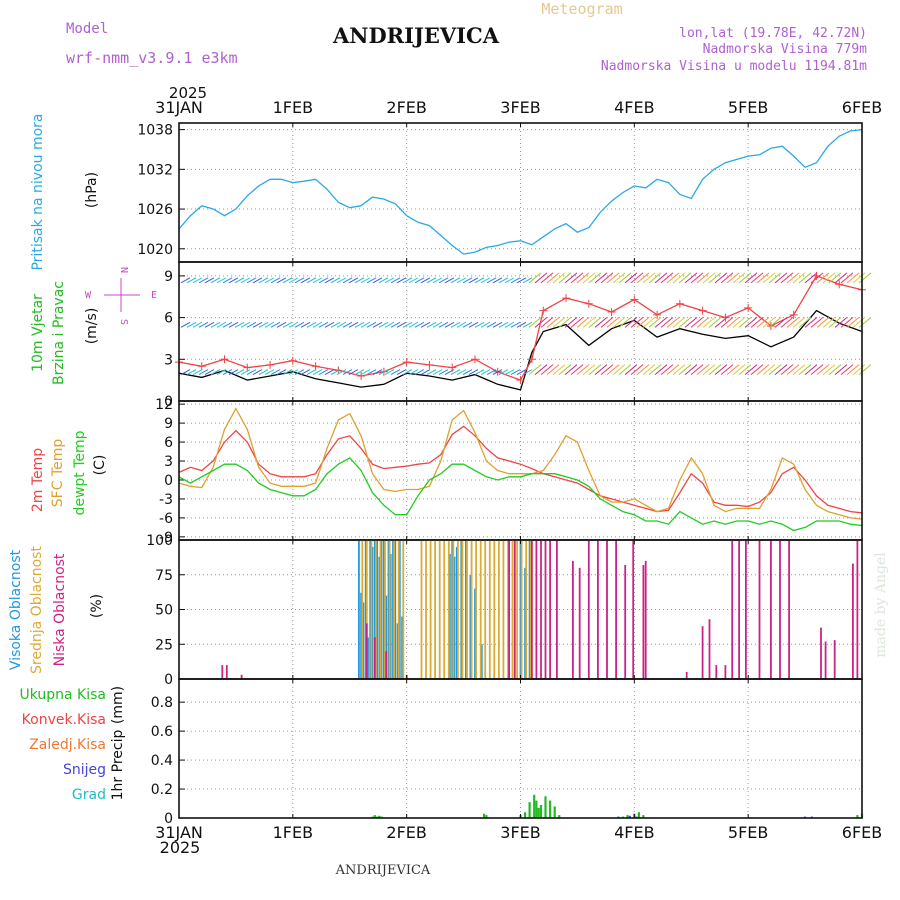 The height and width of the screenshot is (900, 900). What do you see at coordinates (38, 191) in the screenshot?
I see `pressure-title: Pritisak na nivou mora` at bounding box center [38, 191].